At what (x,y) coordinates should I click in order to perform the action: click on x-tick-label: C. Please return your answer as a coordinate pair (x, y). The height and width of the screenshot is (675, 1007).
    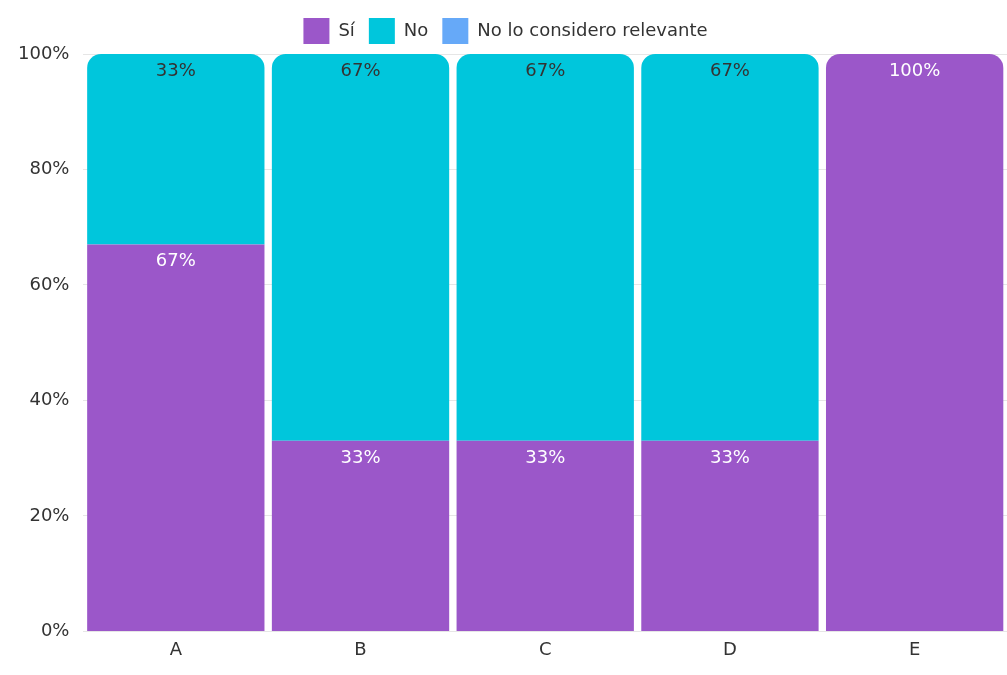
    Looking at the image, I should click on (545, 648).